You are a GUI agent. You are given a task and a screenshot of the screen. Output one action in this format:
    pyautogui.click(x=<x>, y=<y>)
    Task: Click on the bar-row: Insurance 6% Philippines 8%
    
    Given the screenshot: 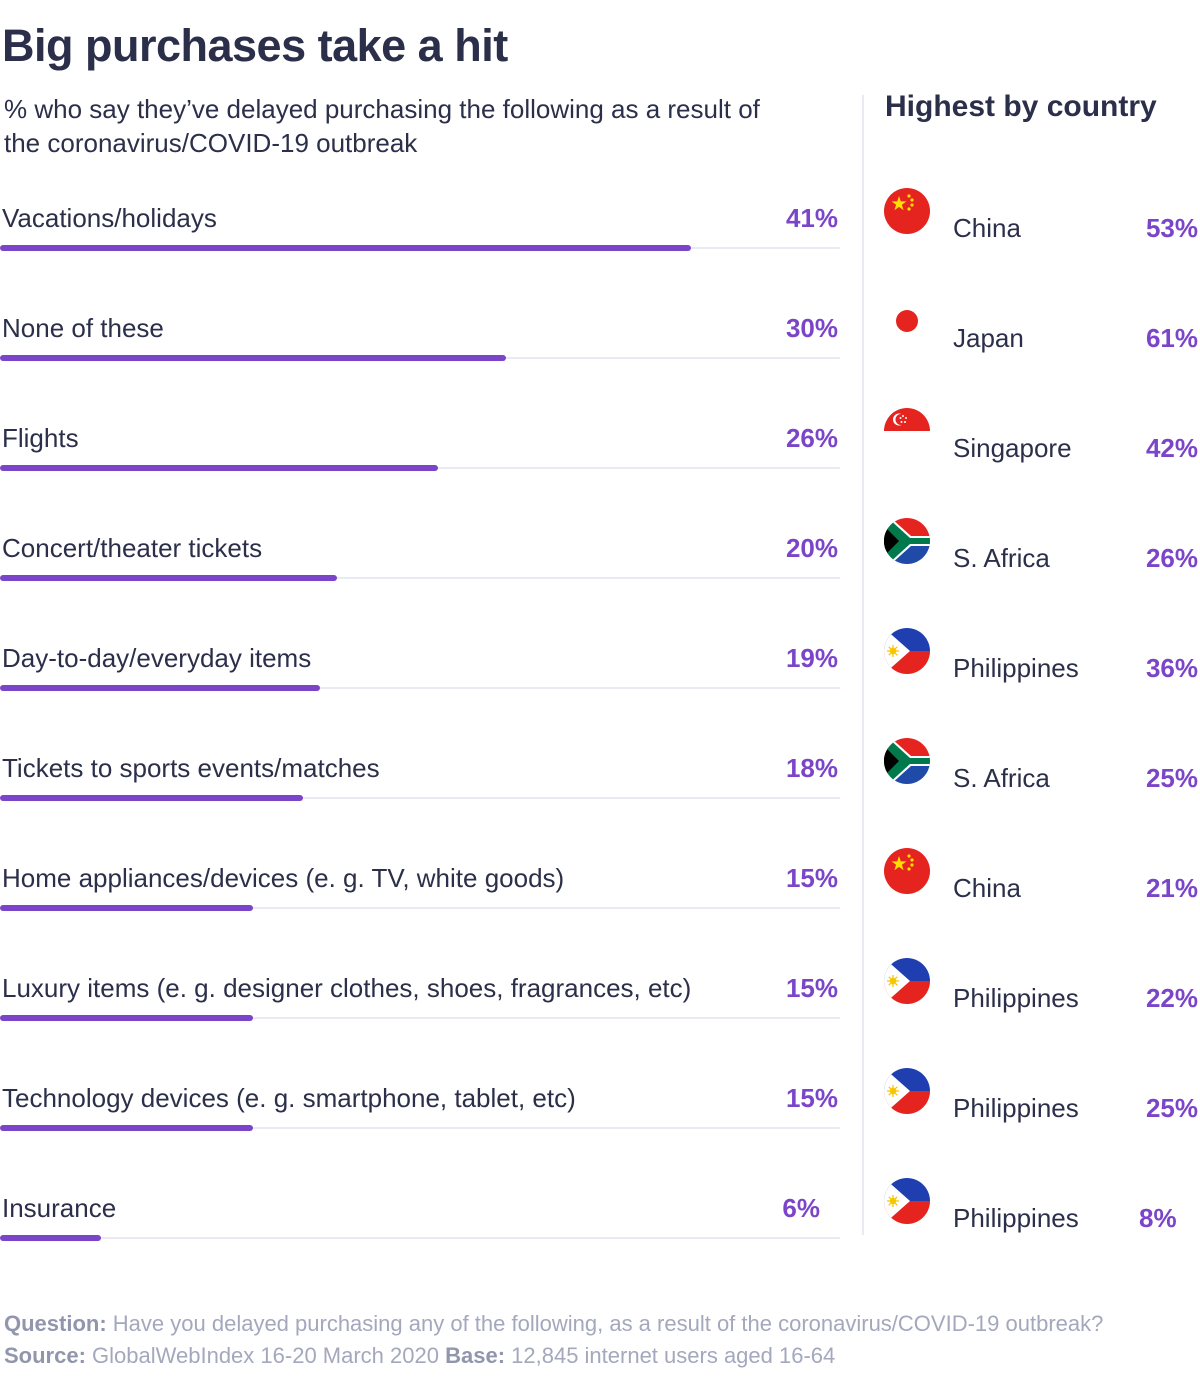 What is the action you would take?
    pyautogui.click(x=600, y=1239)
    